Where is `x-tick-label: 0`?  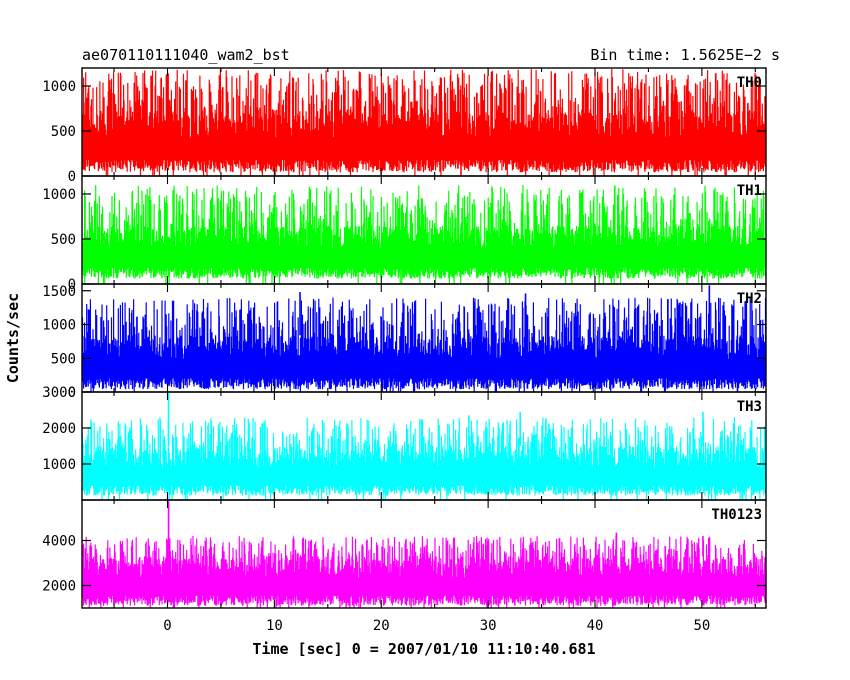 x-tick-label: 0 is located at coordinates (167, 626).